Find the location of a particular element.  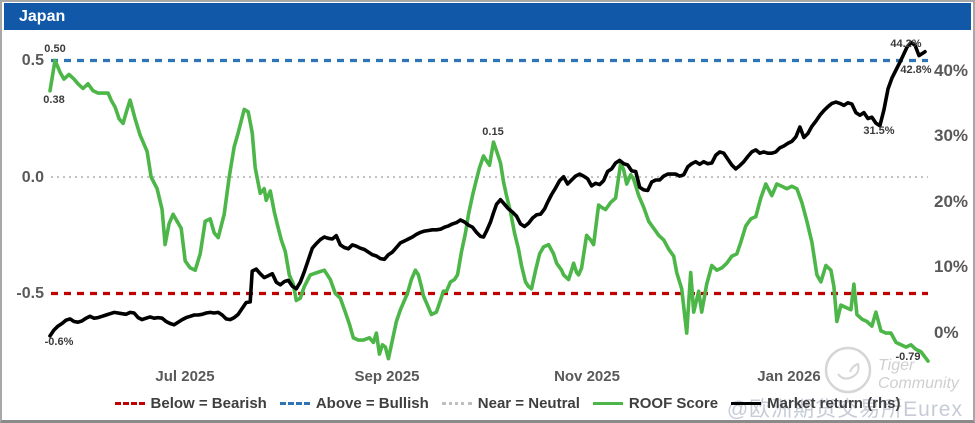

bullish-dashed-line-icon is located at coordinates (294, 403).